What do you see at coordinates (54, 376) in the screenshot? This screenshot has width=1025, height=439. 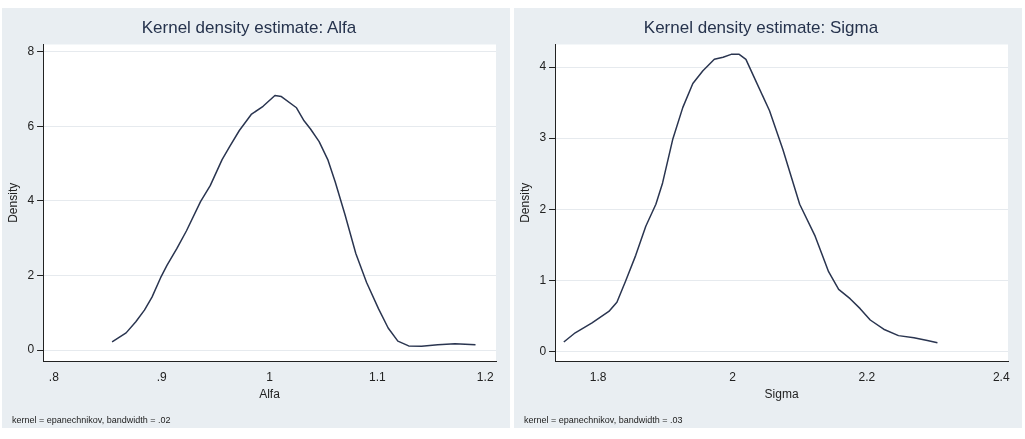 I see `x-tick-label: .8` at bounding box center [54, 376].